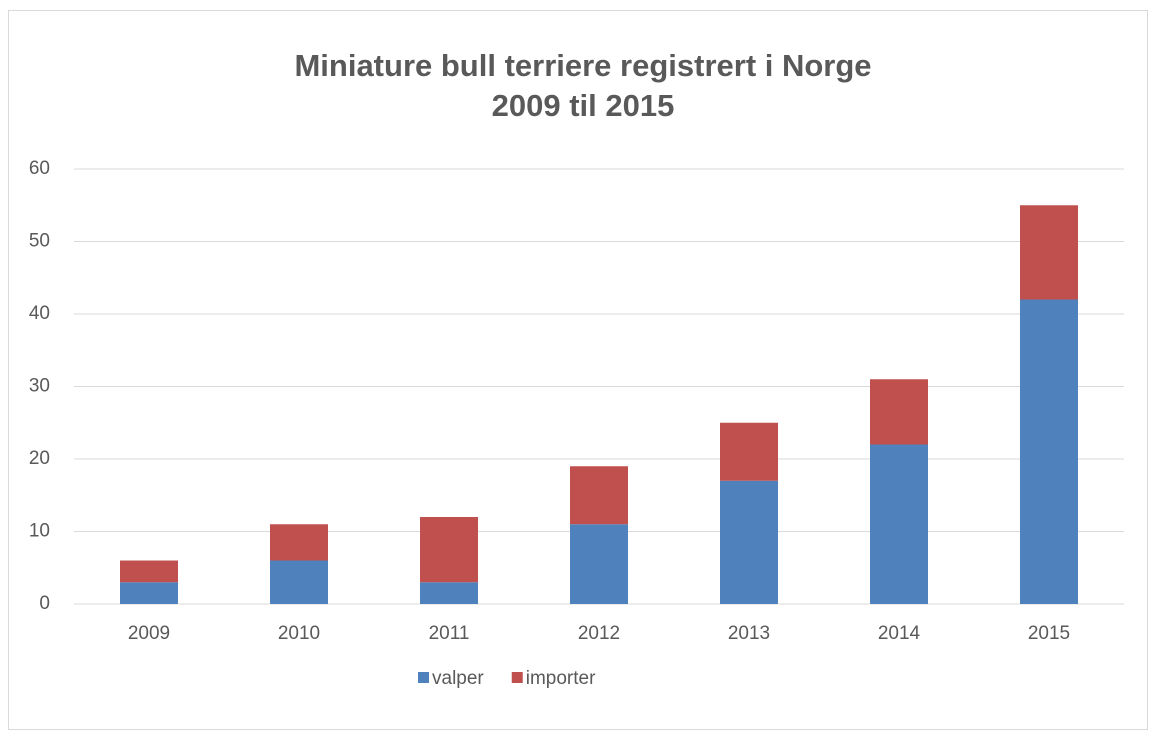 The image size is (1149, 731). What do you see at coordinates (39, 313) in the screenshot?
I see `y-tick-label: 40` at bounding box center [39, 313].